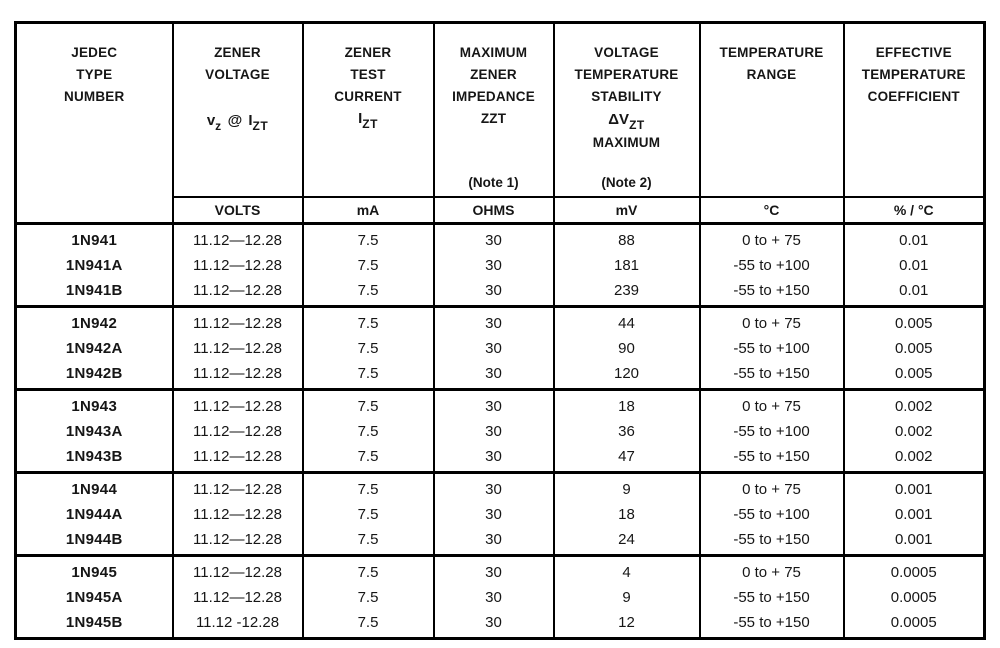 This screenshot has height=648, width=1000. Describe the element at coordinates (493, 182) in the screenshot. I see `note-1-reference: (Note 1)` at that location.